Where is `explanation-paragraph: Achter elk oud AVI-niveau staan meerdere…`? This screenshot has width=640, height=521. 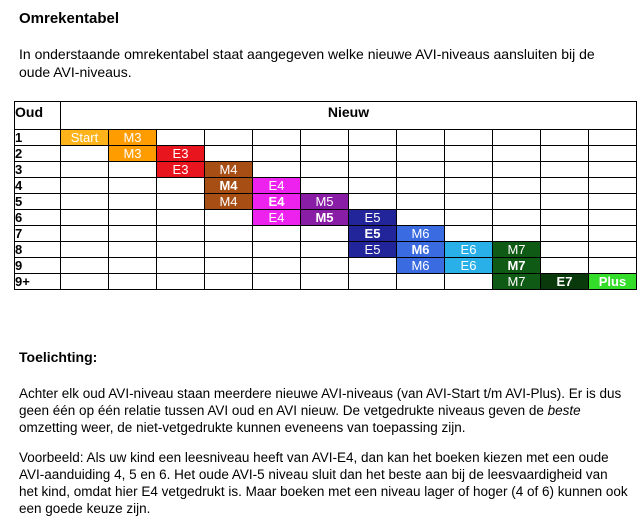 explanation-paragraph: Achter elk oud AVI-niveau staan meerdere… is located at coordinates (324, 410).